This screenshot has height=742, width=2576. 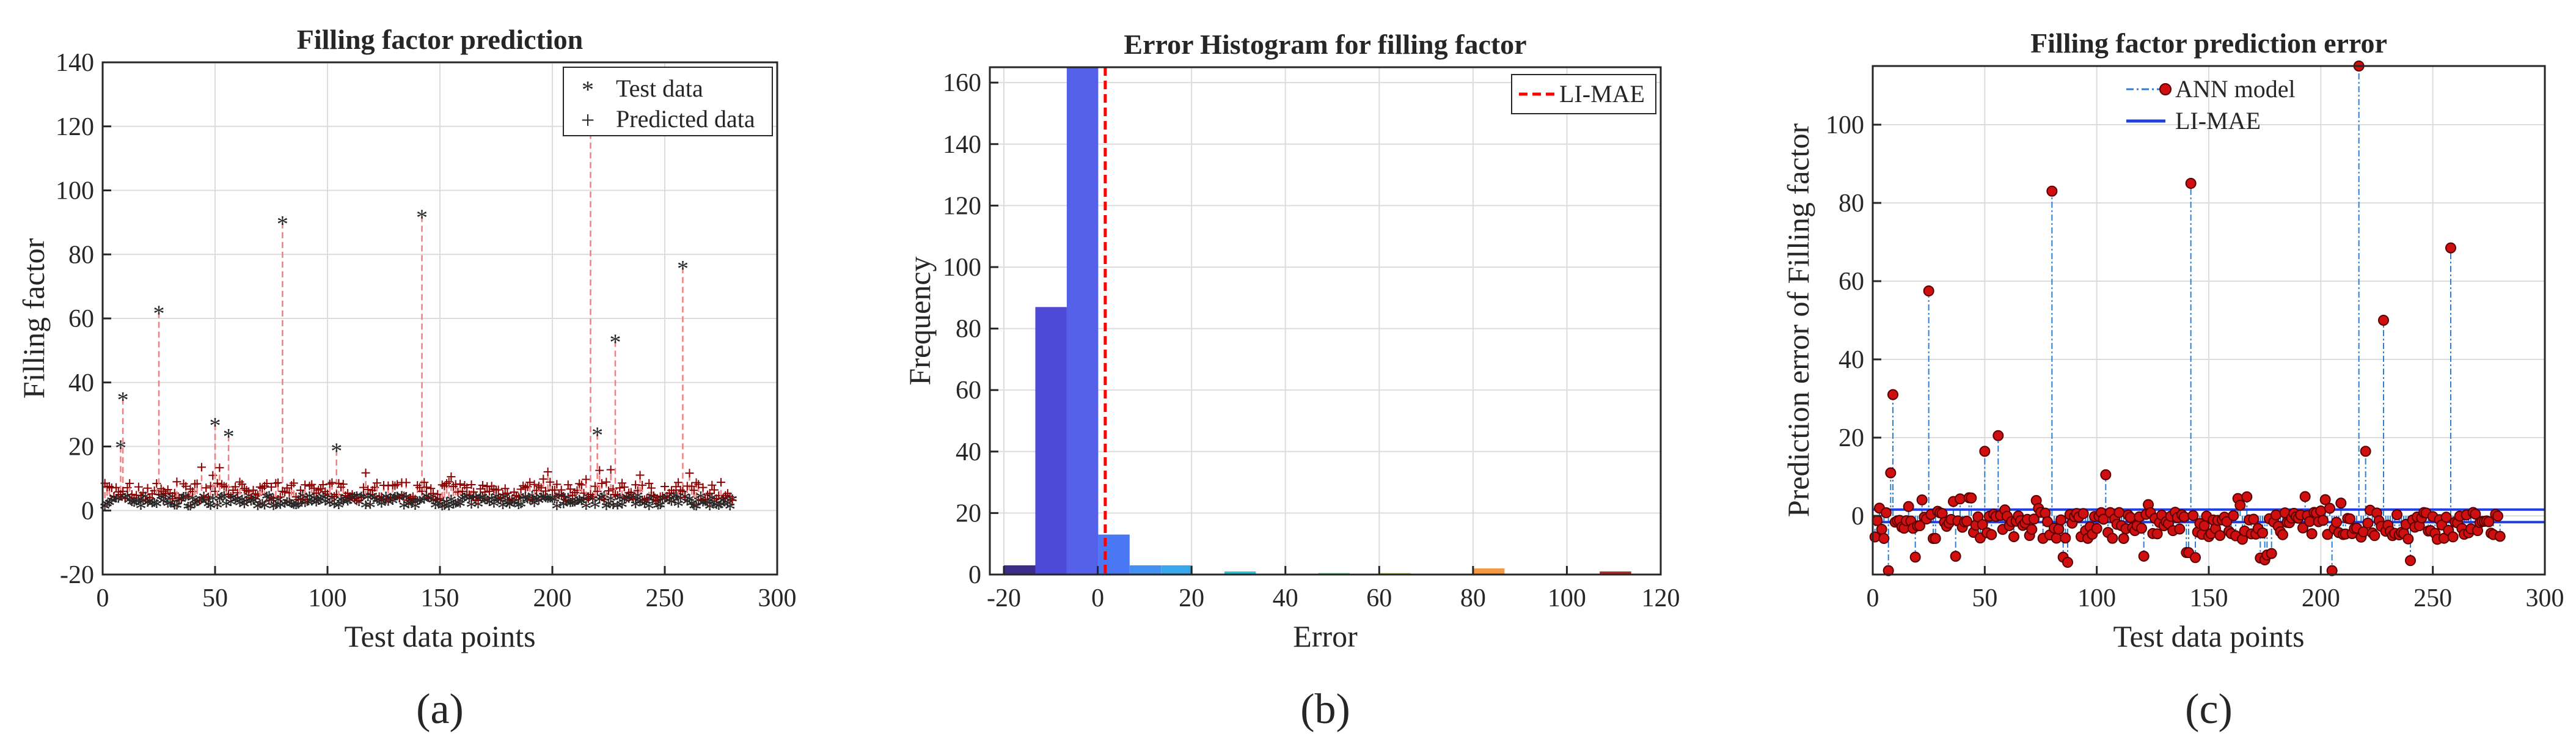 What do you see at coordinates (103, 598) in the screenshot?
I see `x-tick-label: 0` at bounding box center [103, 598].